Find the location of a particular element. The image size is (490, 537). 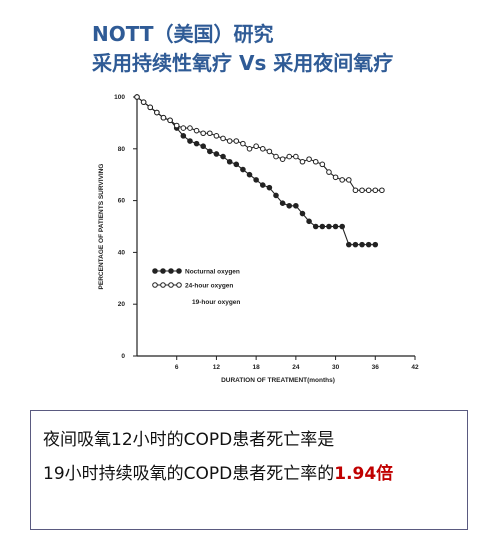

y-tick-label: 0 is located at coordinates (123, 356).